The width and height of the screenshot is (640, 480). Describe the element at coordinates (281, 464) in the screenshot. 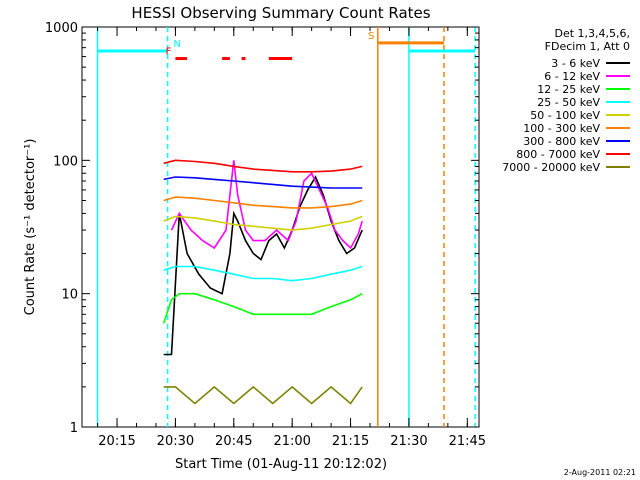

I see `x-axis-label: Start Time (01-Aug-11 20:12:02)` at that location.